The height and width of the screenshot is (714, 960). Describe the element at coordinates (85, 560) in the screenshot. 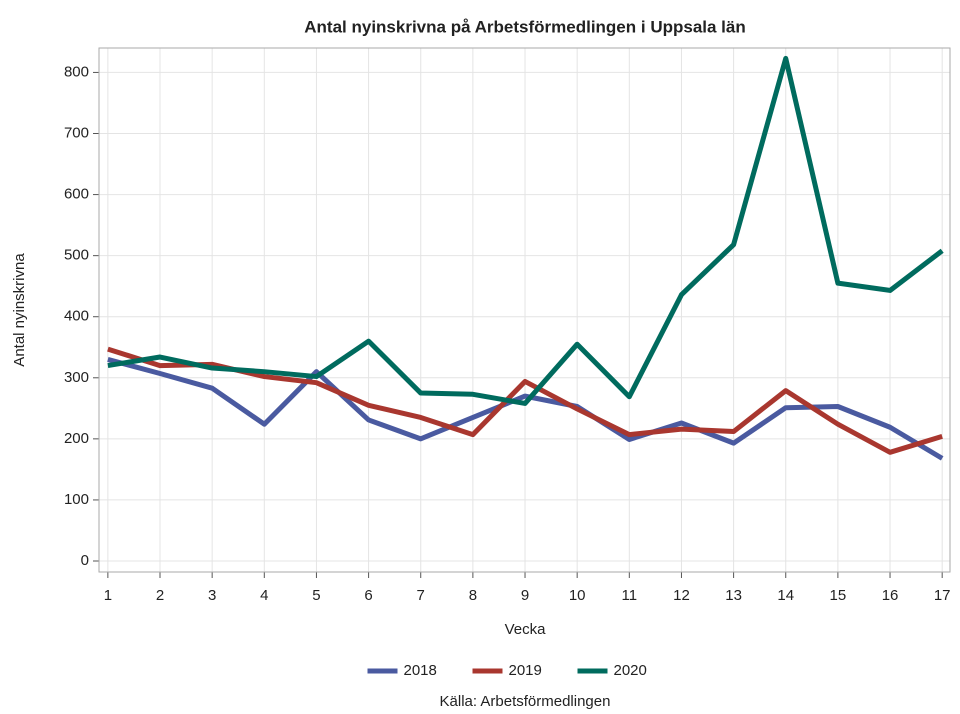

I see `y-tick-label: 0` at that location.